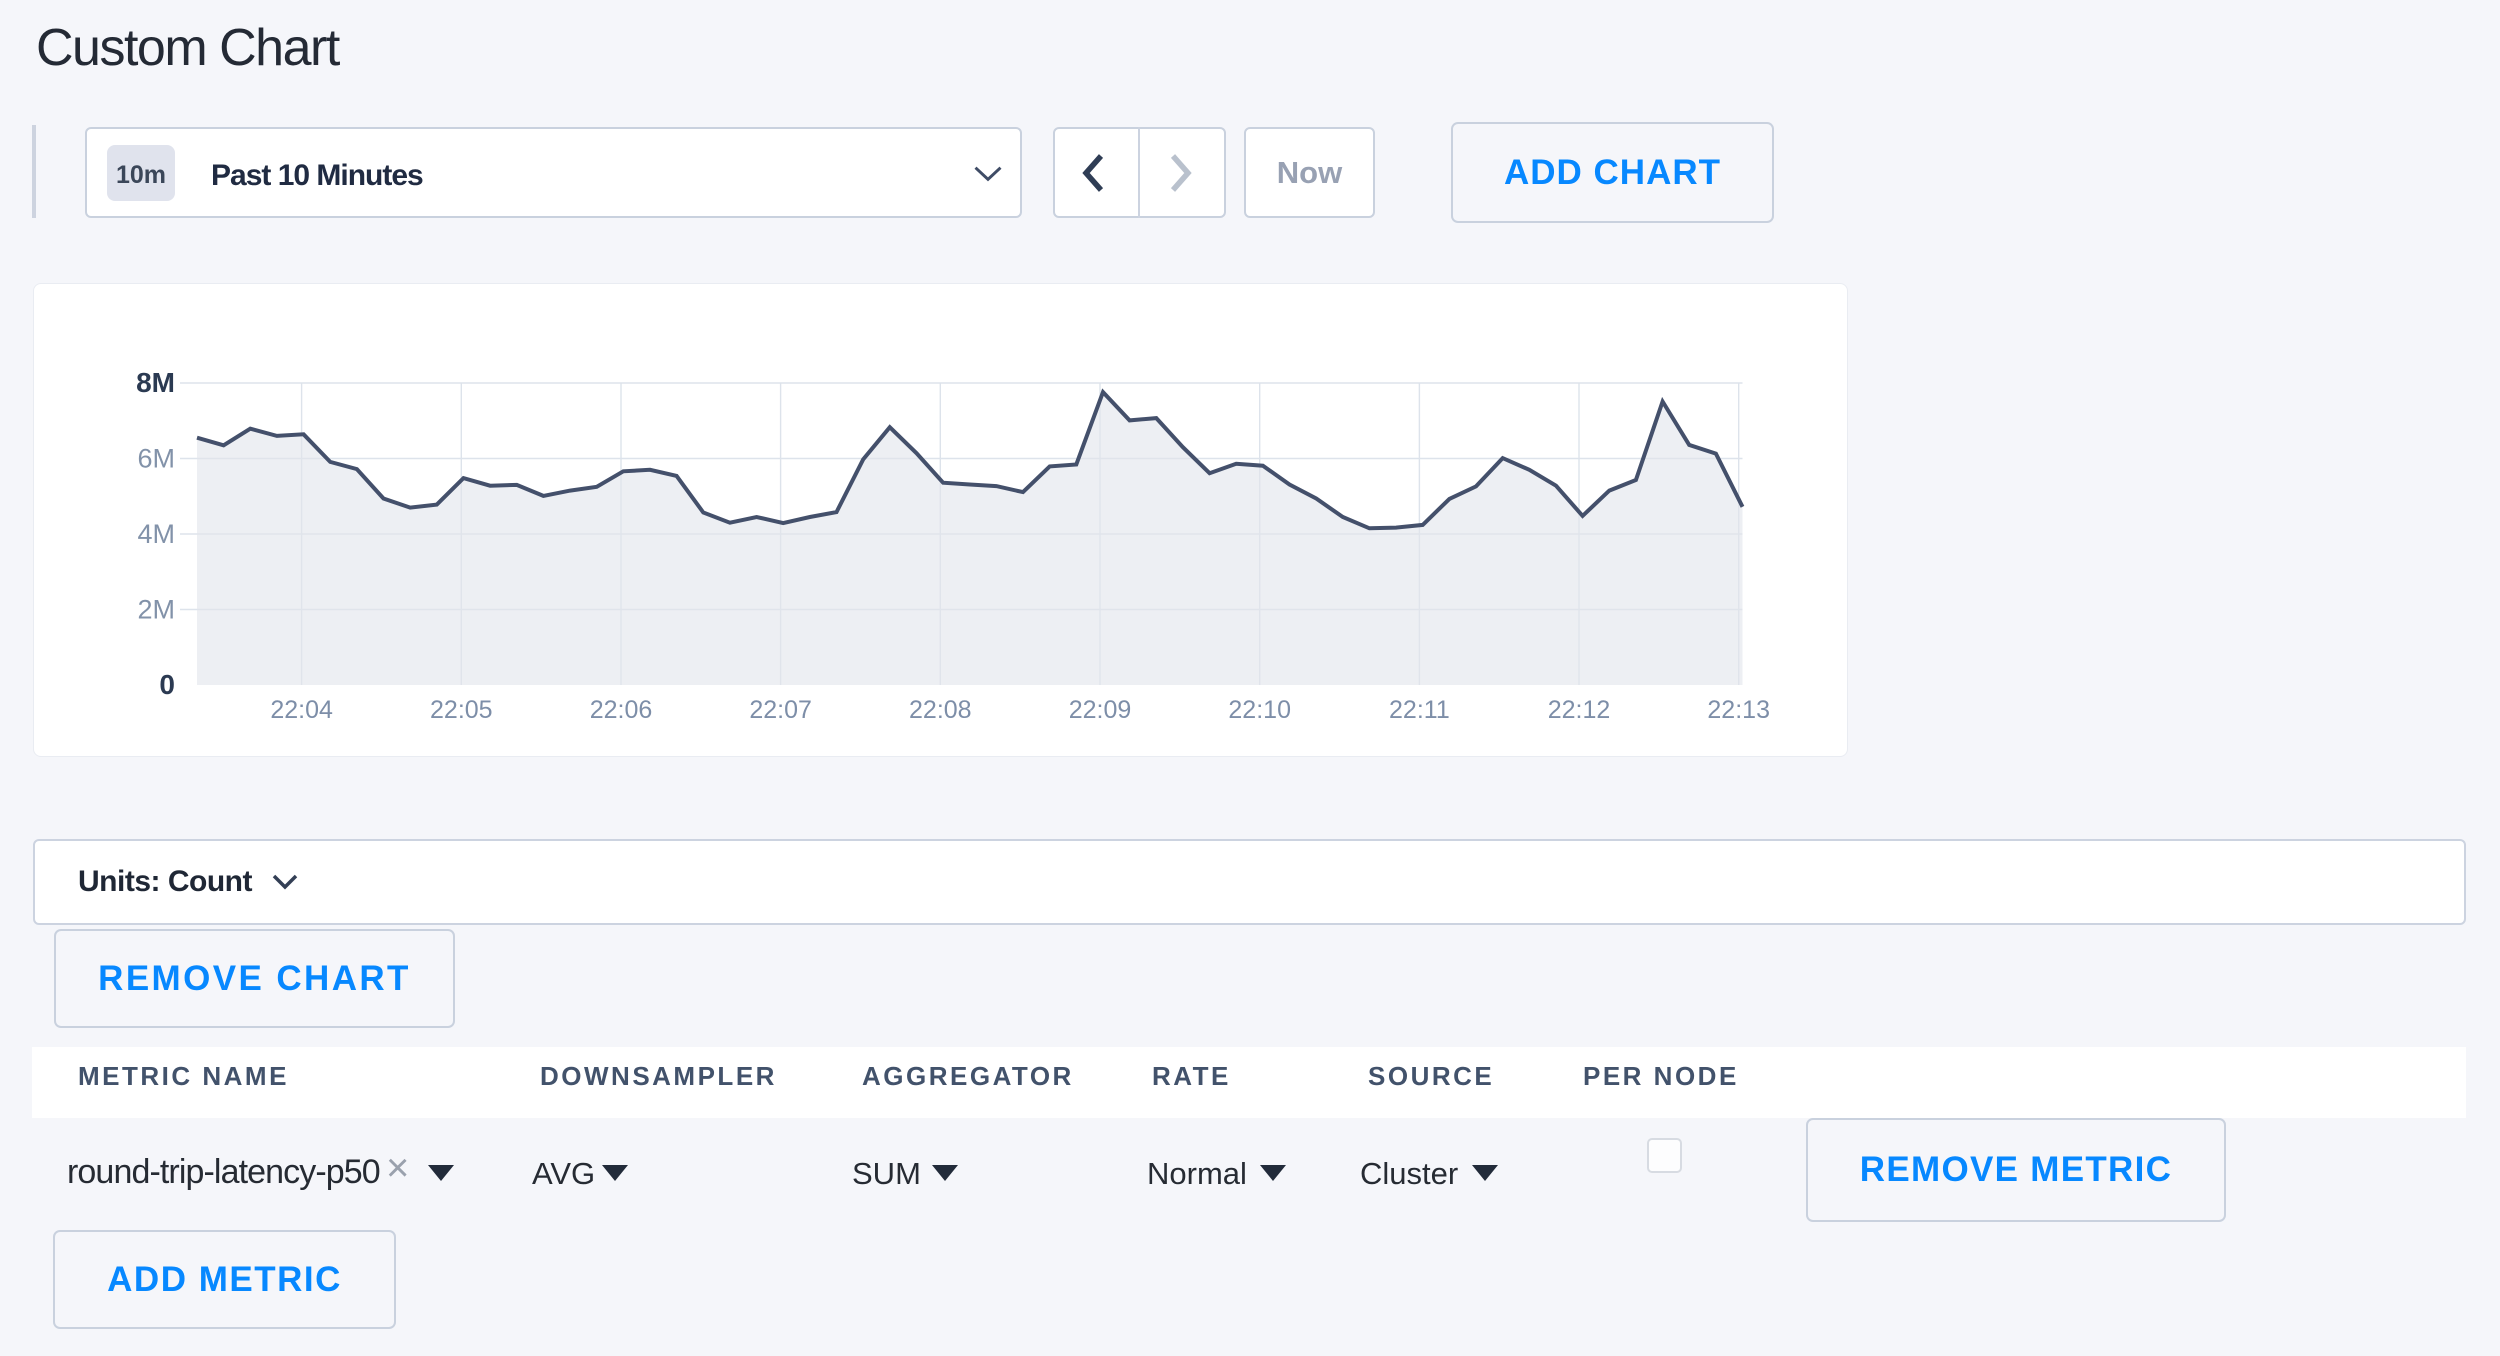 This screenshot has height=1356, width=2500. What do you see at coordinates (1579, 710) in the screenshot?
I see `svg-text: 22:12` at bounding box center [1579, 710].